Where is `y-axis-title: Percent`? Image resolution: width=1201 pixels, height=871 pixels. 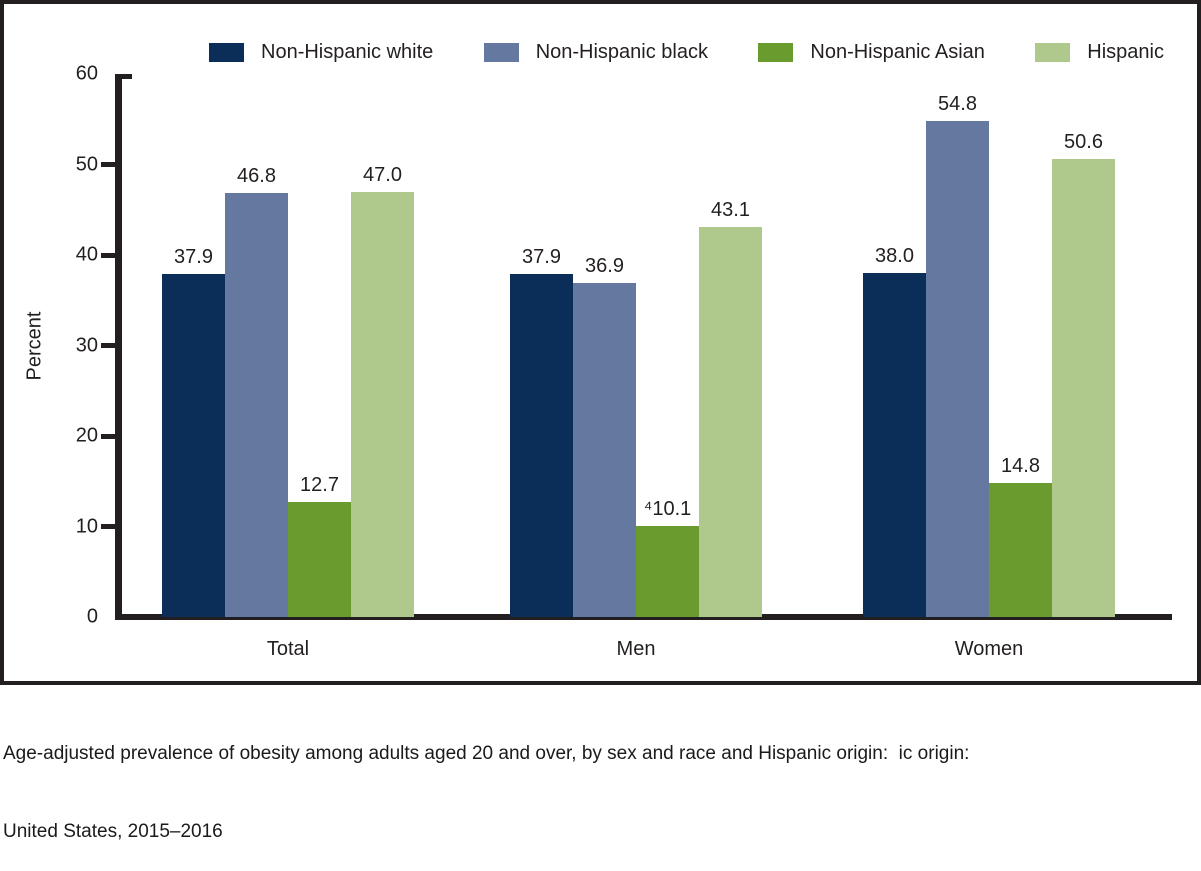 y-axis-title: Percent is located at coordinates (34, 345).